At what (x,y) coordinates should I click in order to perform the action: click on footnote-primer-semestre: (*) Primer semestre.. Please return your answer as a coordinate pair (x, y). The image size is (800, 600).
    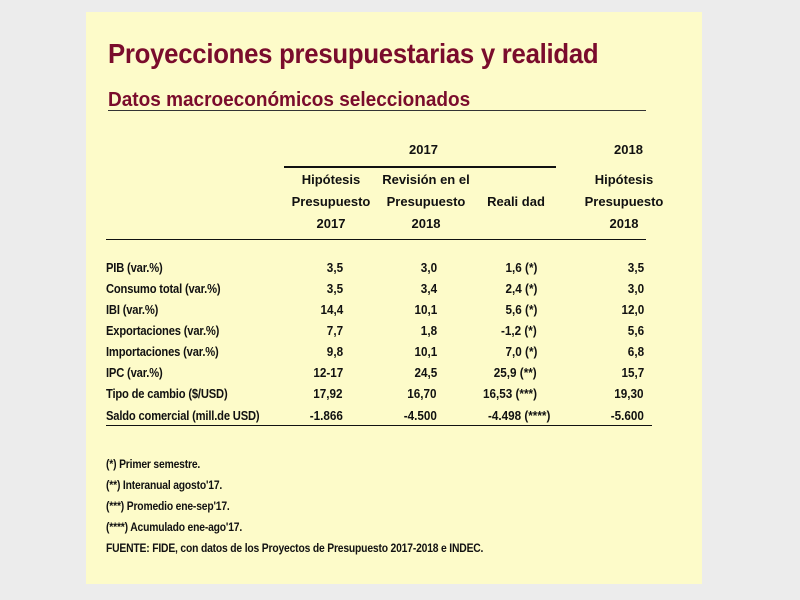
    Looking at the image, I should click on (153, 464).